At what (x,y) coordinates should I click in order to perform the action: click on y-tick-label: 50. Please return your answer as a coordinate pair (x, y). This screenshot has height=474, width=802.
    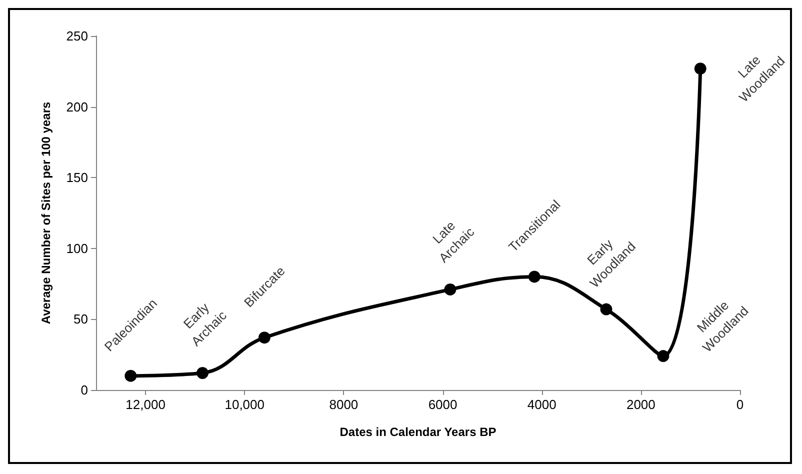
    Looking at the image, I should click on (81, 319).